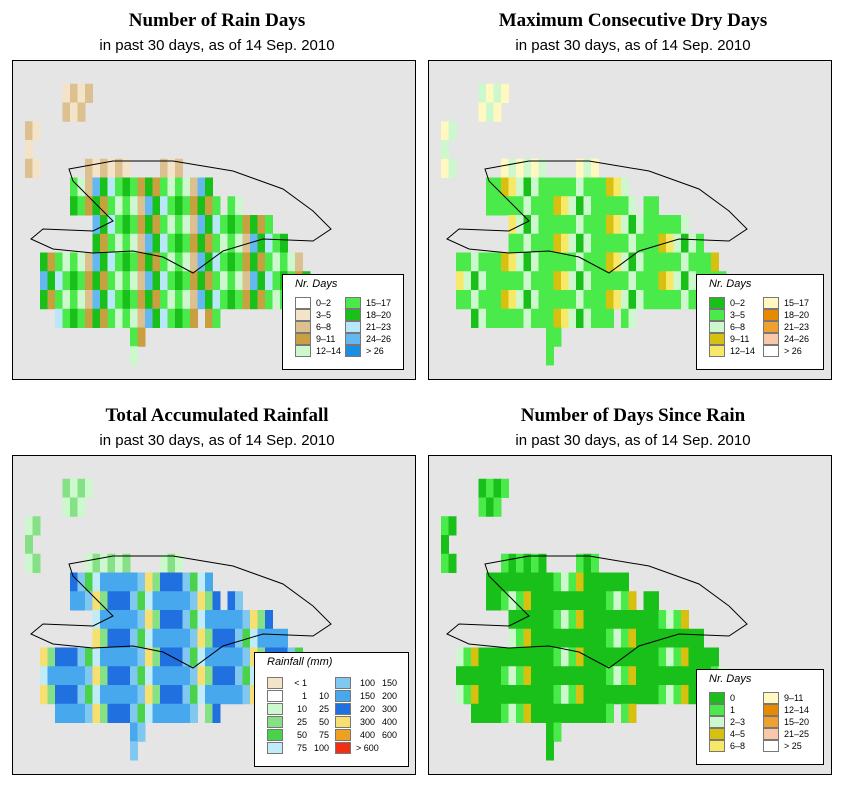  Describe the element at coordinates (797, 314) in the screenshot. I see `legend-label: 18–20` at that location.